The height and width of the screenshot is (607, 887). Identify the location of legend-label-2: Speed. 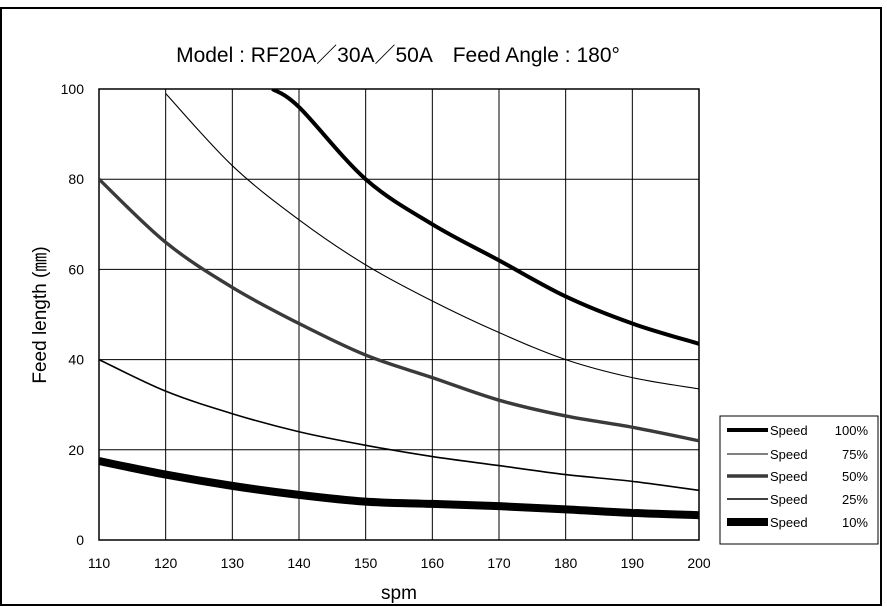
(789, 476).